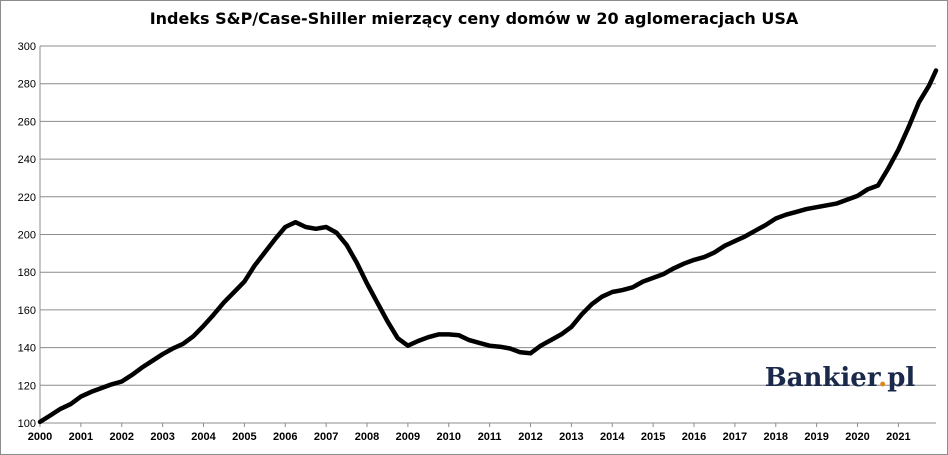 Image resolution: width=948 pixels, height=455 pixels. Describe the element at coordinates (901, 378) in the screenshot. I see `logo-tld: pl` at that location.